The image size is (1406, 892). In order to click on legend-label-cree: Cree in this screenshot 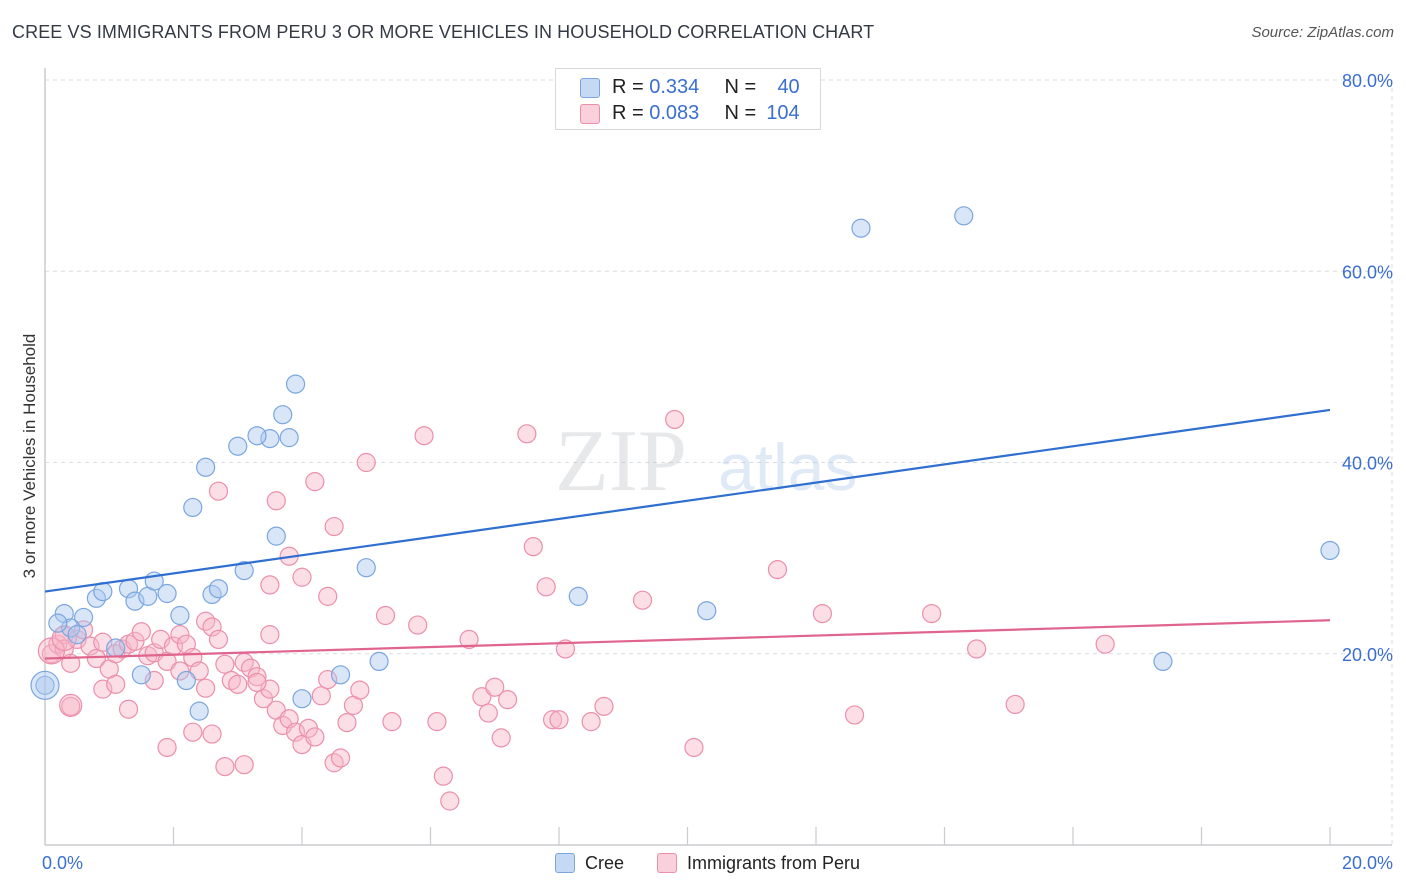, I will do `click(605, 863)`.